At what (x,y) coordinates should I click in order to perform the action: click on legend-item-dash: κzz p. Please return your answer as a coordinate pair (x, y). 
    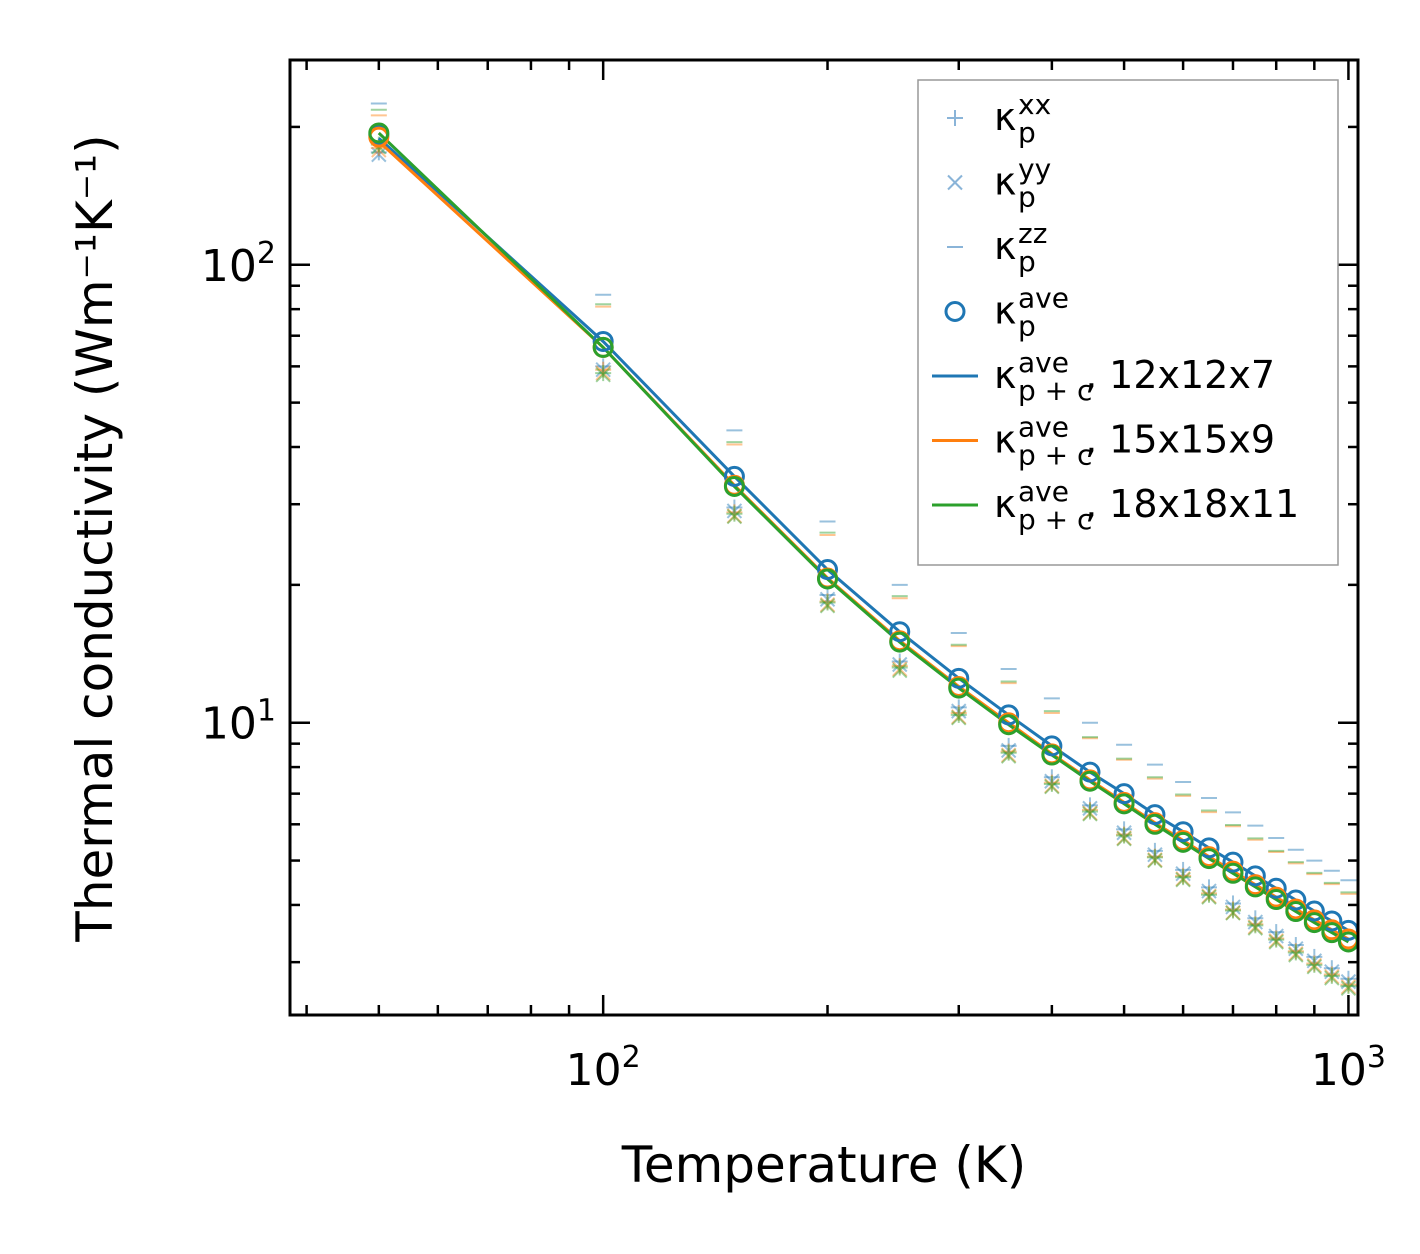
    Looking at the image, I should click on (997, 247).